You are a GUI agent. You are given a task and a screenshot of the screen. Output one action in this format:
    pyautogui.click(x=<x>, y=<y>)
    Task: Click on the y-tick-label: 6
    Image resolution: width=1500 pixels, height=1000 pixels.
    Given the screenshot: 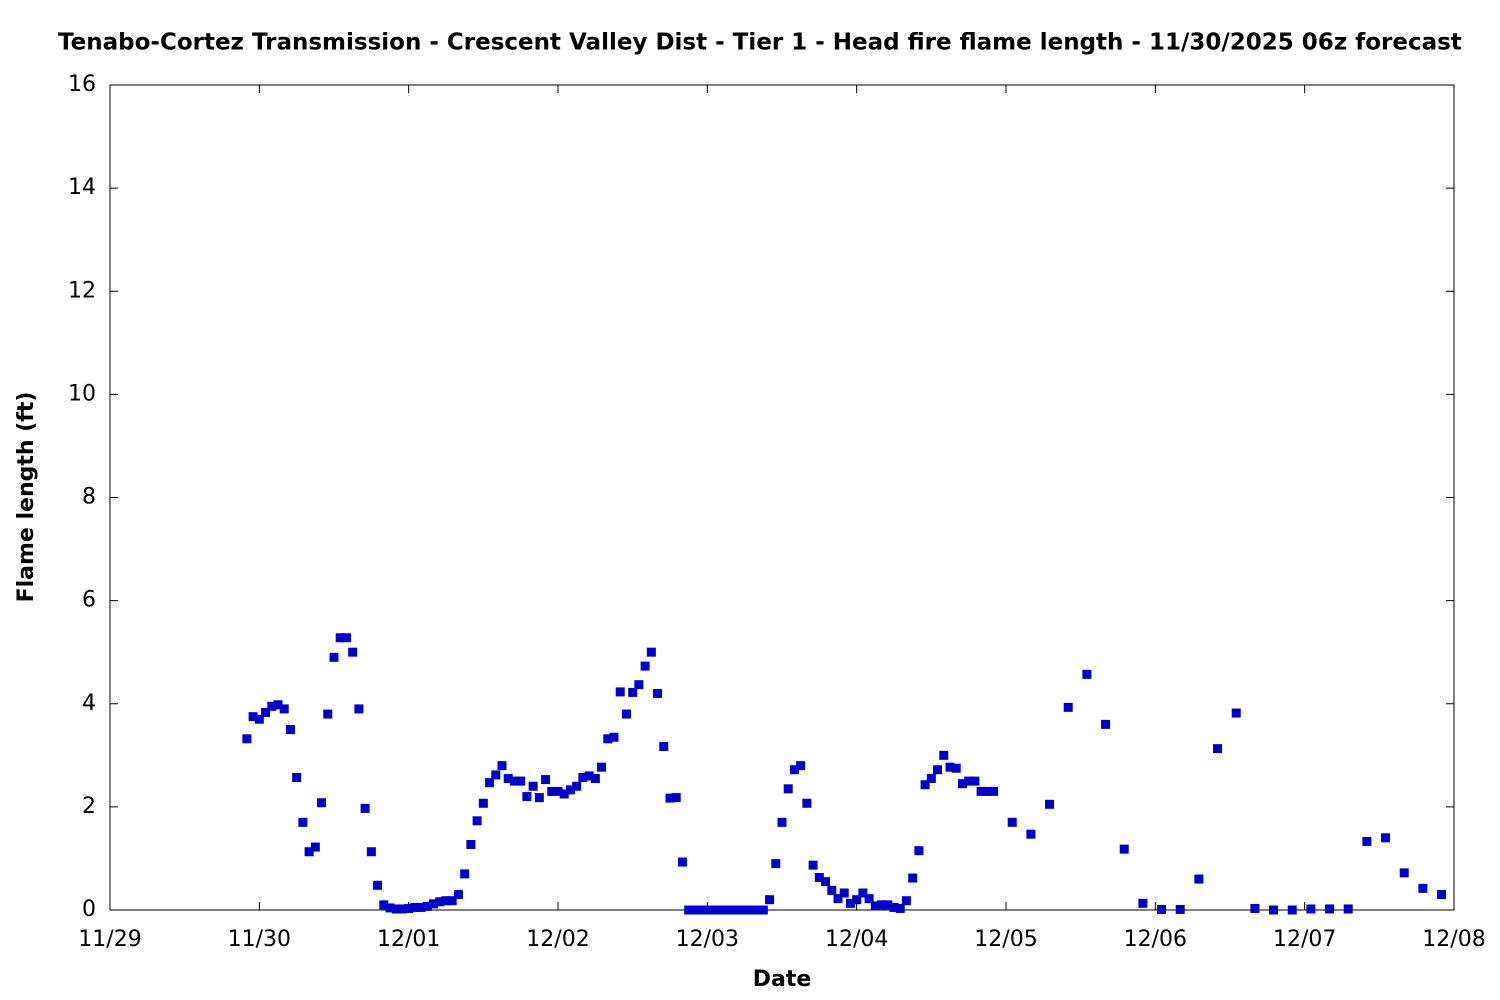 What is the action you would take?
    pyautogui.click(x=89, y=600)
    